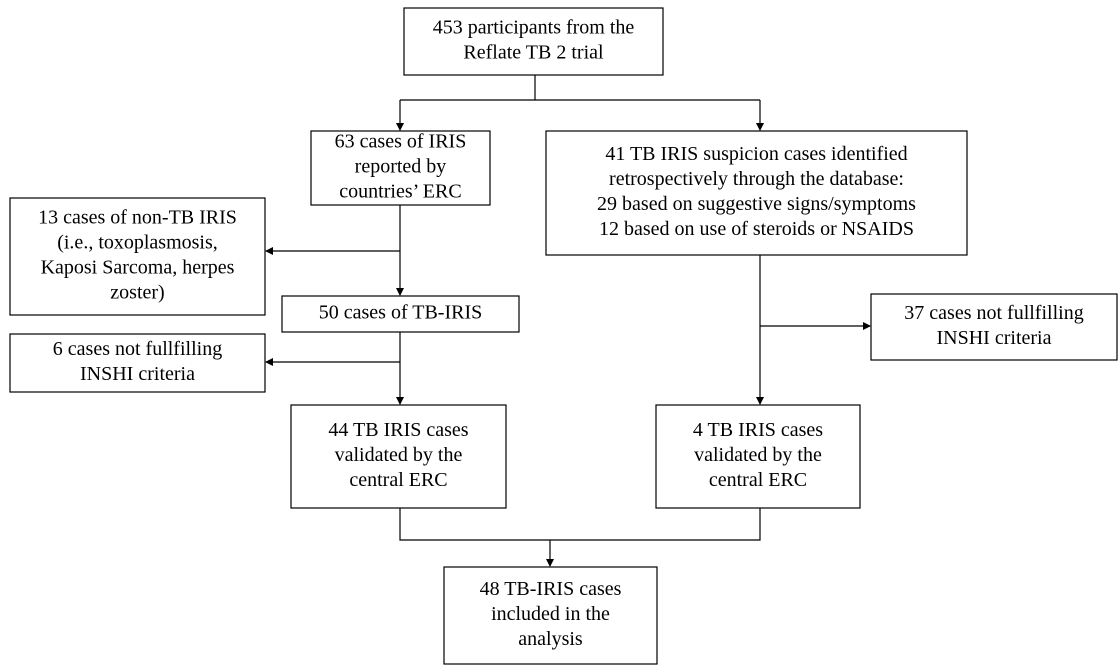 The height and width of the screenshot is (665, 1119). I want to click on box-text: 48 TB-IRIS cases, so click(551, 589).